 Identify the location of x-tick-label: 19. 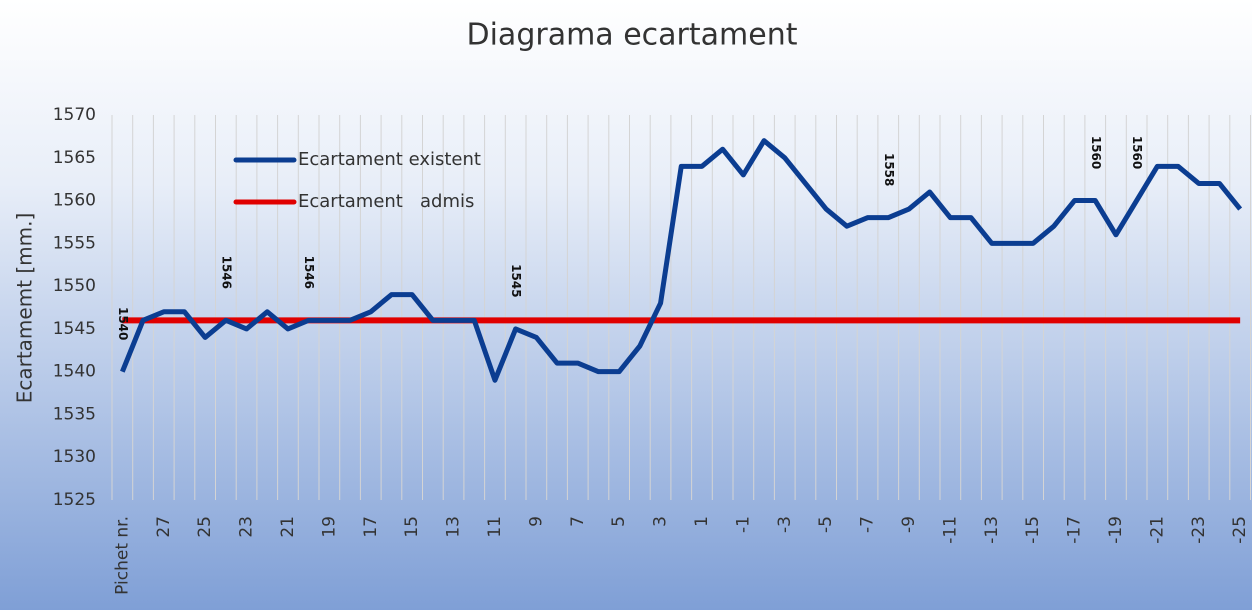
(329, 527).